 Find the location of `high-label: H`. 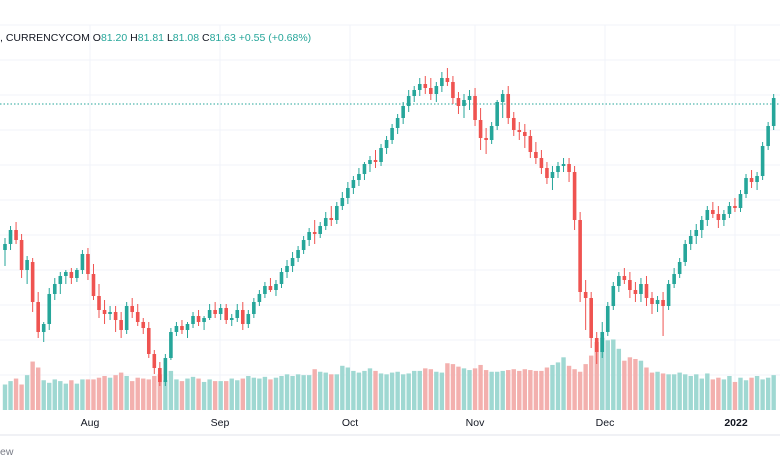

high-label: H is located at coordinates (134, 38).